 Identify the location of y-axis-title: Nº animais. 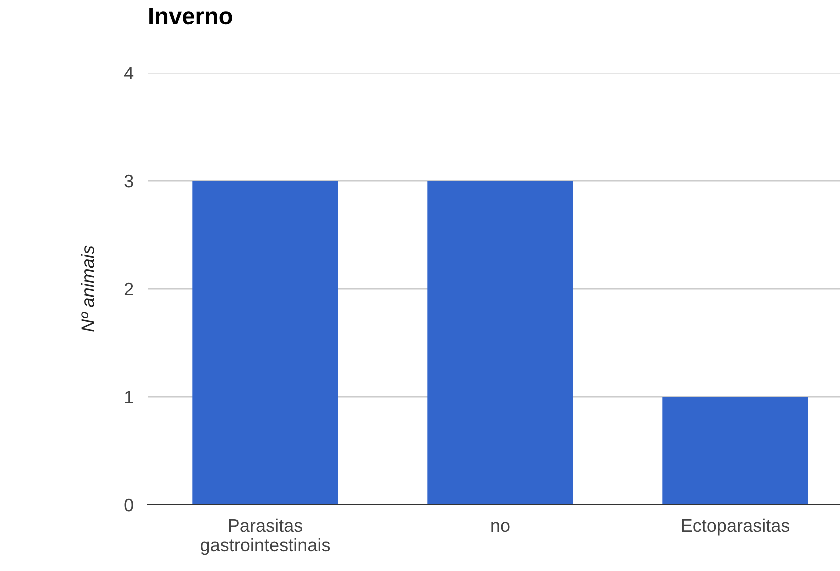
(87, 289).